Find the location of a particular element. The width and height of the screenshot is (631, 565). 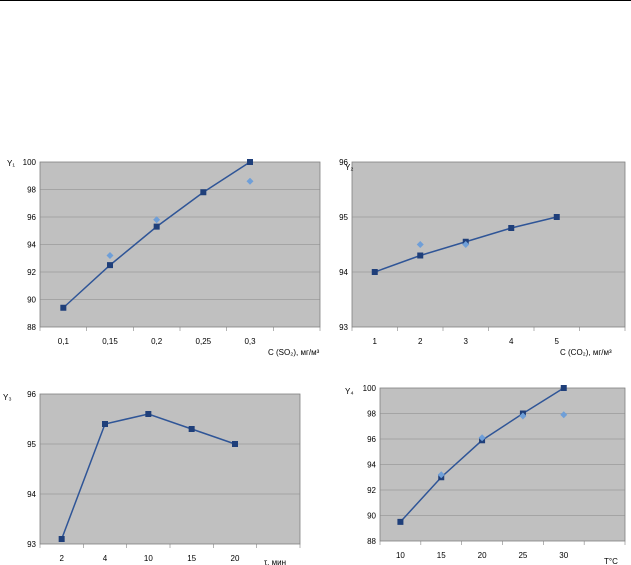

chart1-ytick-label: 92 is located at coordinates (31, 272).